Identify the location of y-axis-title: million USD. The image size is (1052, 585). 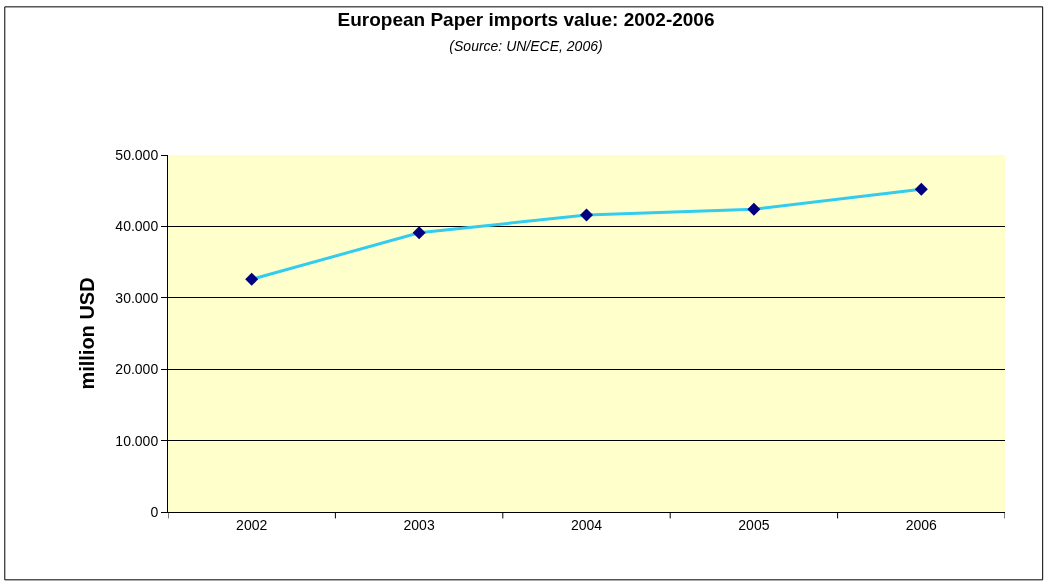
(86, 333).